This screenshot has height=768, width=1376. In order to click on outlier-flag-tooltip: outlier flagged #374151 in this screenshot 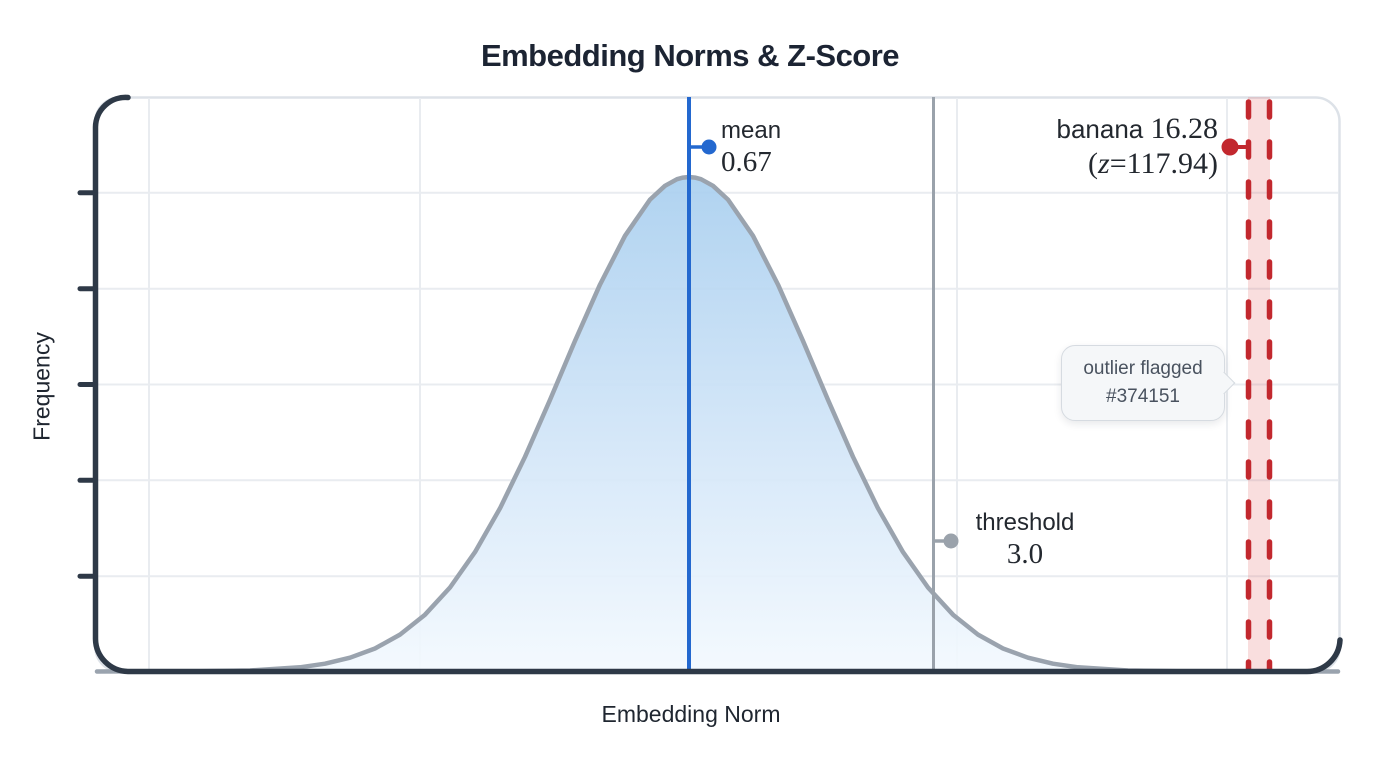, I will do `click(1143, 383)`.